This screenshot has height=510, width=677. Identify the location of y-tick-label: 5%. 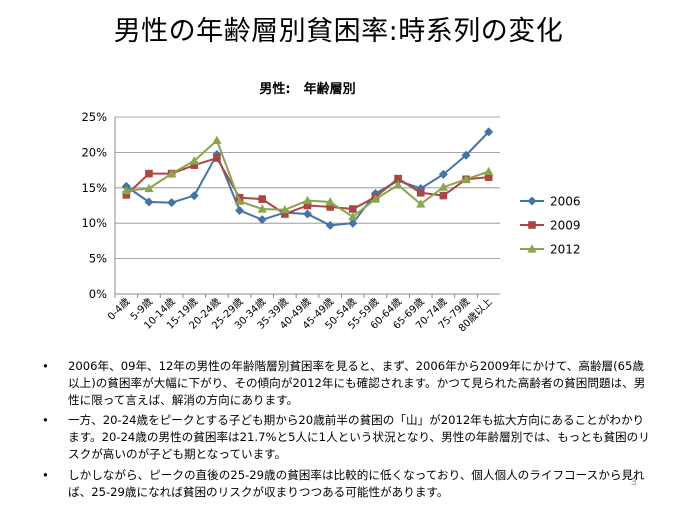
(98, 259).